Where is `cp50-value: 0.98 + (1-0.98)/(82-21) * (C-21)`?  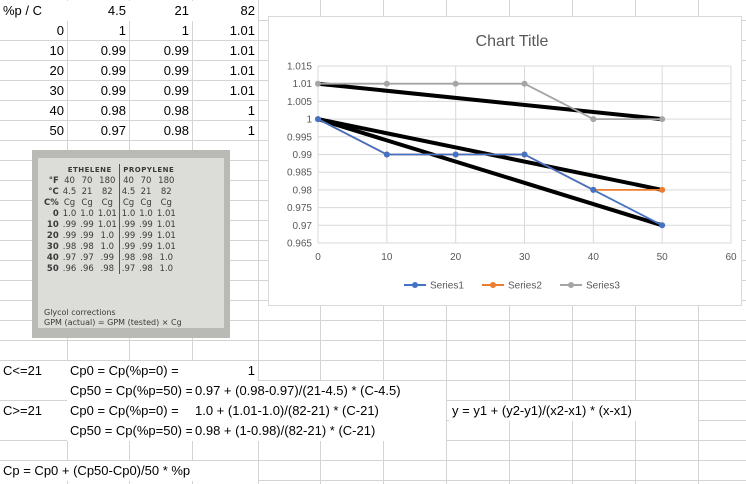
cp50-value: 0.98 + (1-0.98)/(82-21) * (C-21) is located at coordinates (319, 431).